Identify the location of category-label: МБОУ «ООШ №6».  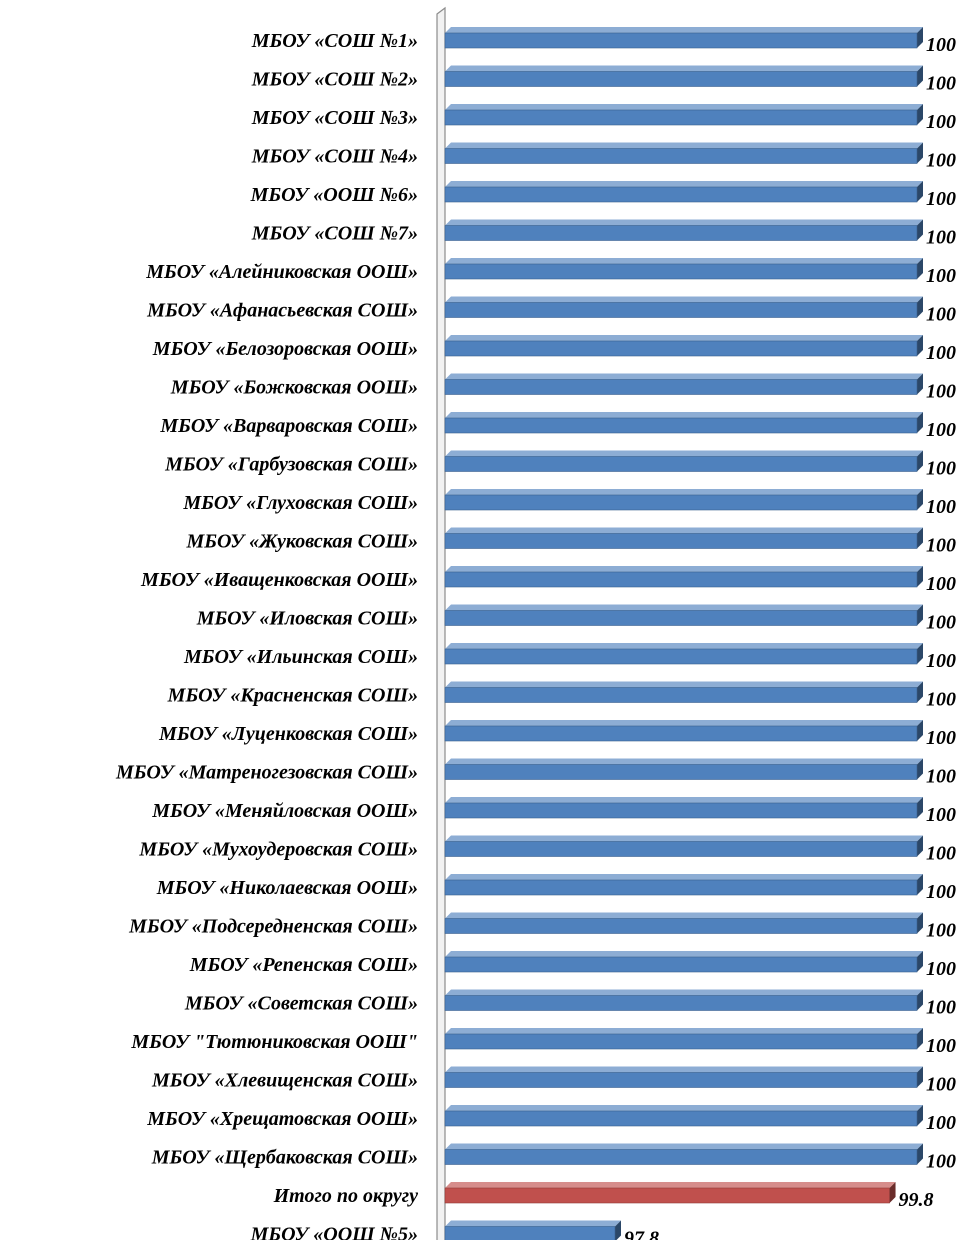
(334, 195).